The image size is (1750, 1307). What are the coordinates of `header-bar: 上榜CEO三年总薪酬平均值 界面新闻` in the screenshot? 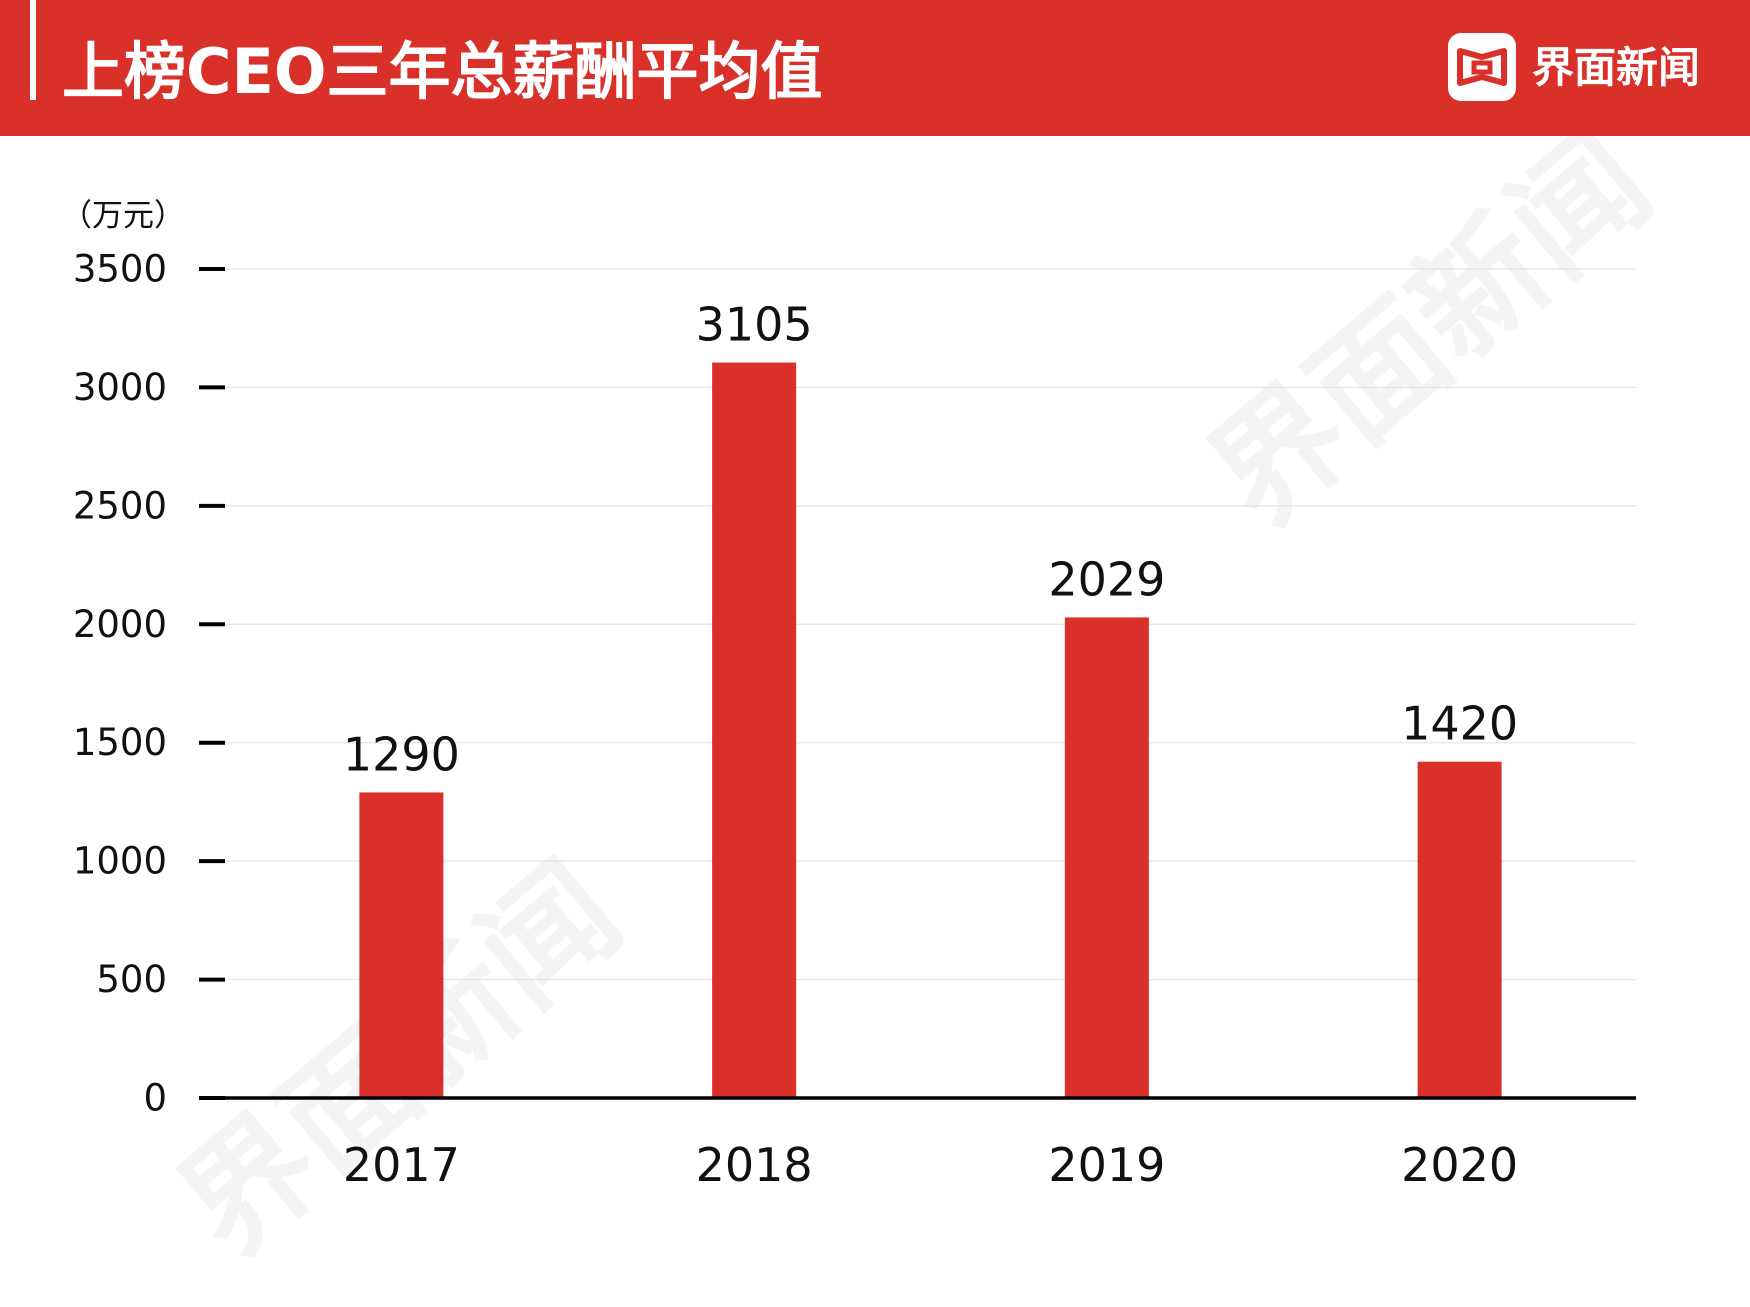 It's located at (875, 68).